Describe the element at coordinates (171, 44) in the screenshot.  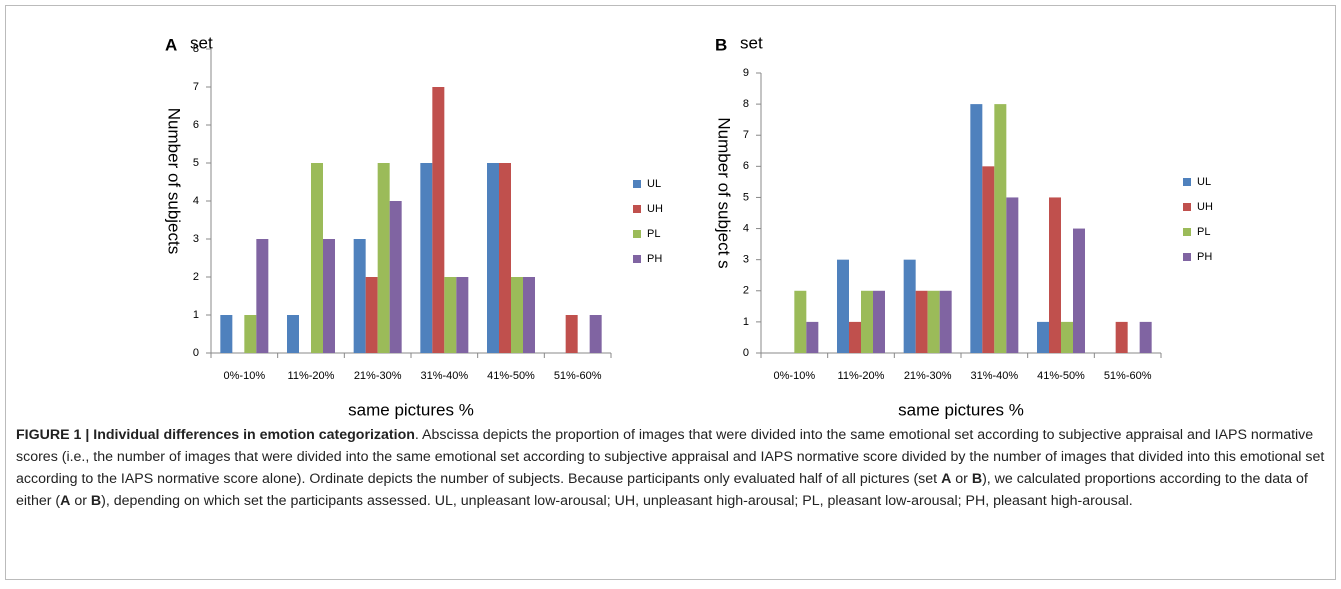
I see `panel-label: A` at that location.